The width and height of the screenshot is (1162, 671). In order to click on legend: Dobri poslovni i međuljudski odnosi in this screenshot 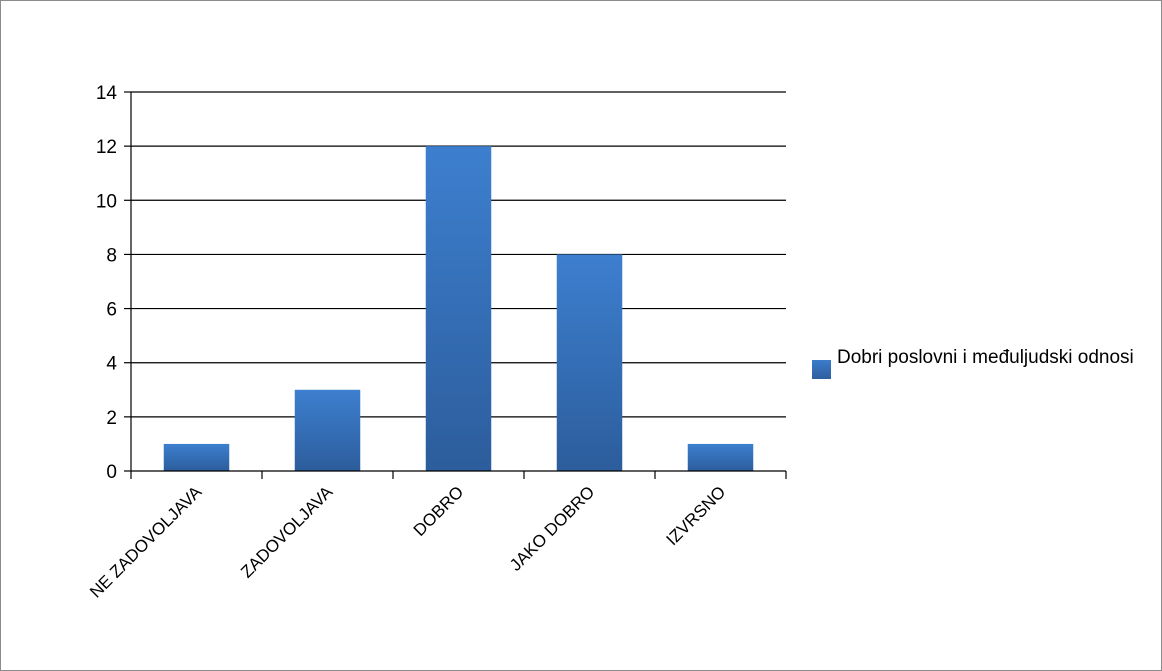, I will do `click(982, 362)`.